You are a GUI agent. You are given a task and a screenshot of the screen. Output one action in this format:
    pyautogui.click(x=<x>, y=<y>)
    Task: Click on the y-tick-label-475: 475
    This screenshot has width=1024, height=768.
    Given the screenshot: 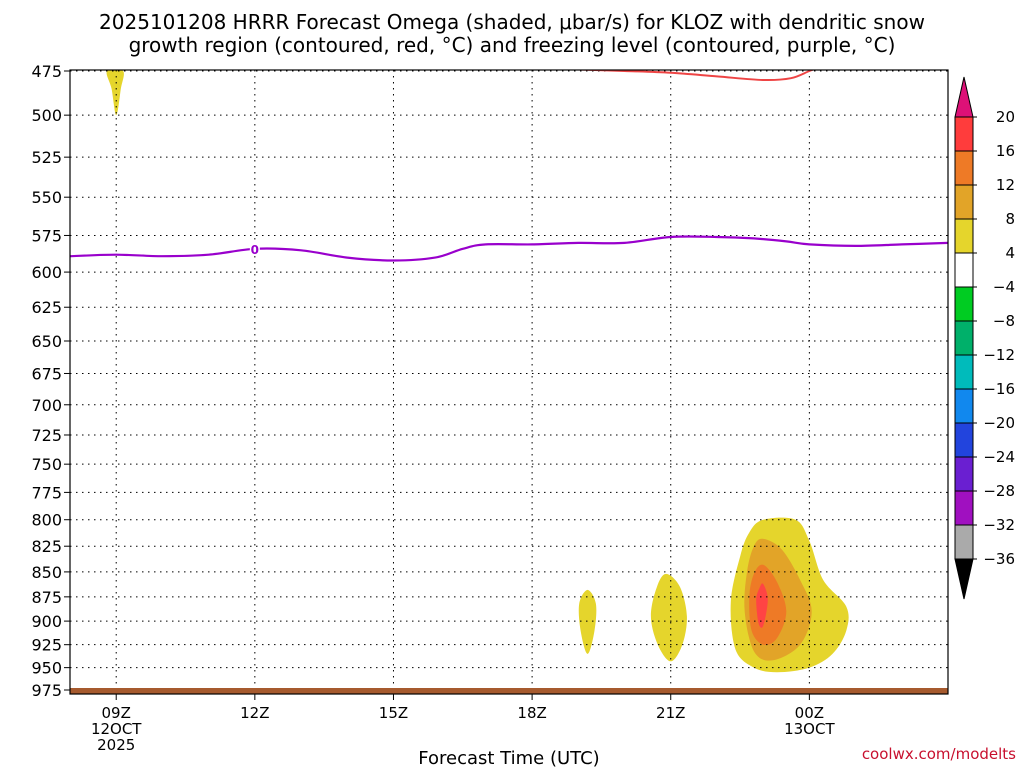 What is the action you would take?
    pyautogui.click(x=46, y=71)
    